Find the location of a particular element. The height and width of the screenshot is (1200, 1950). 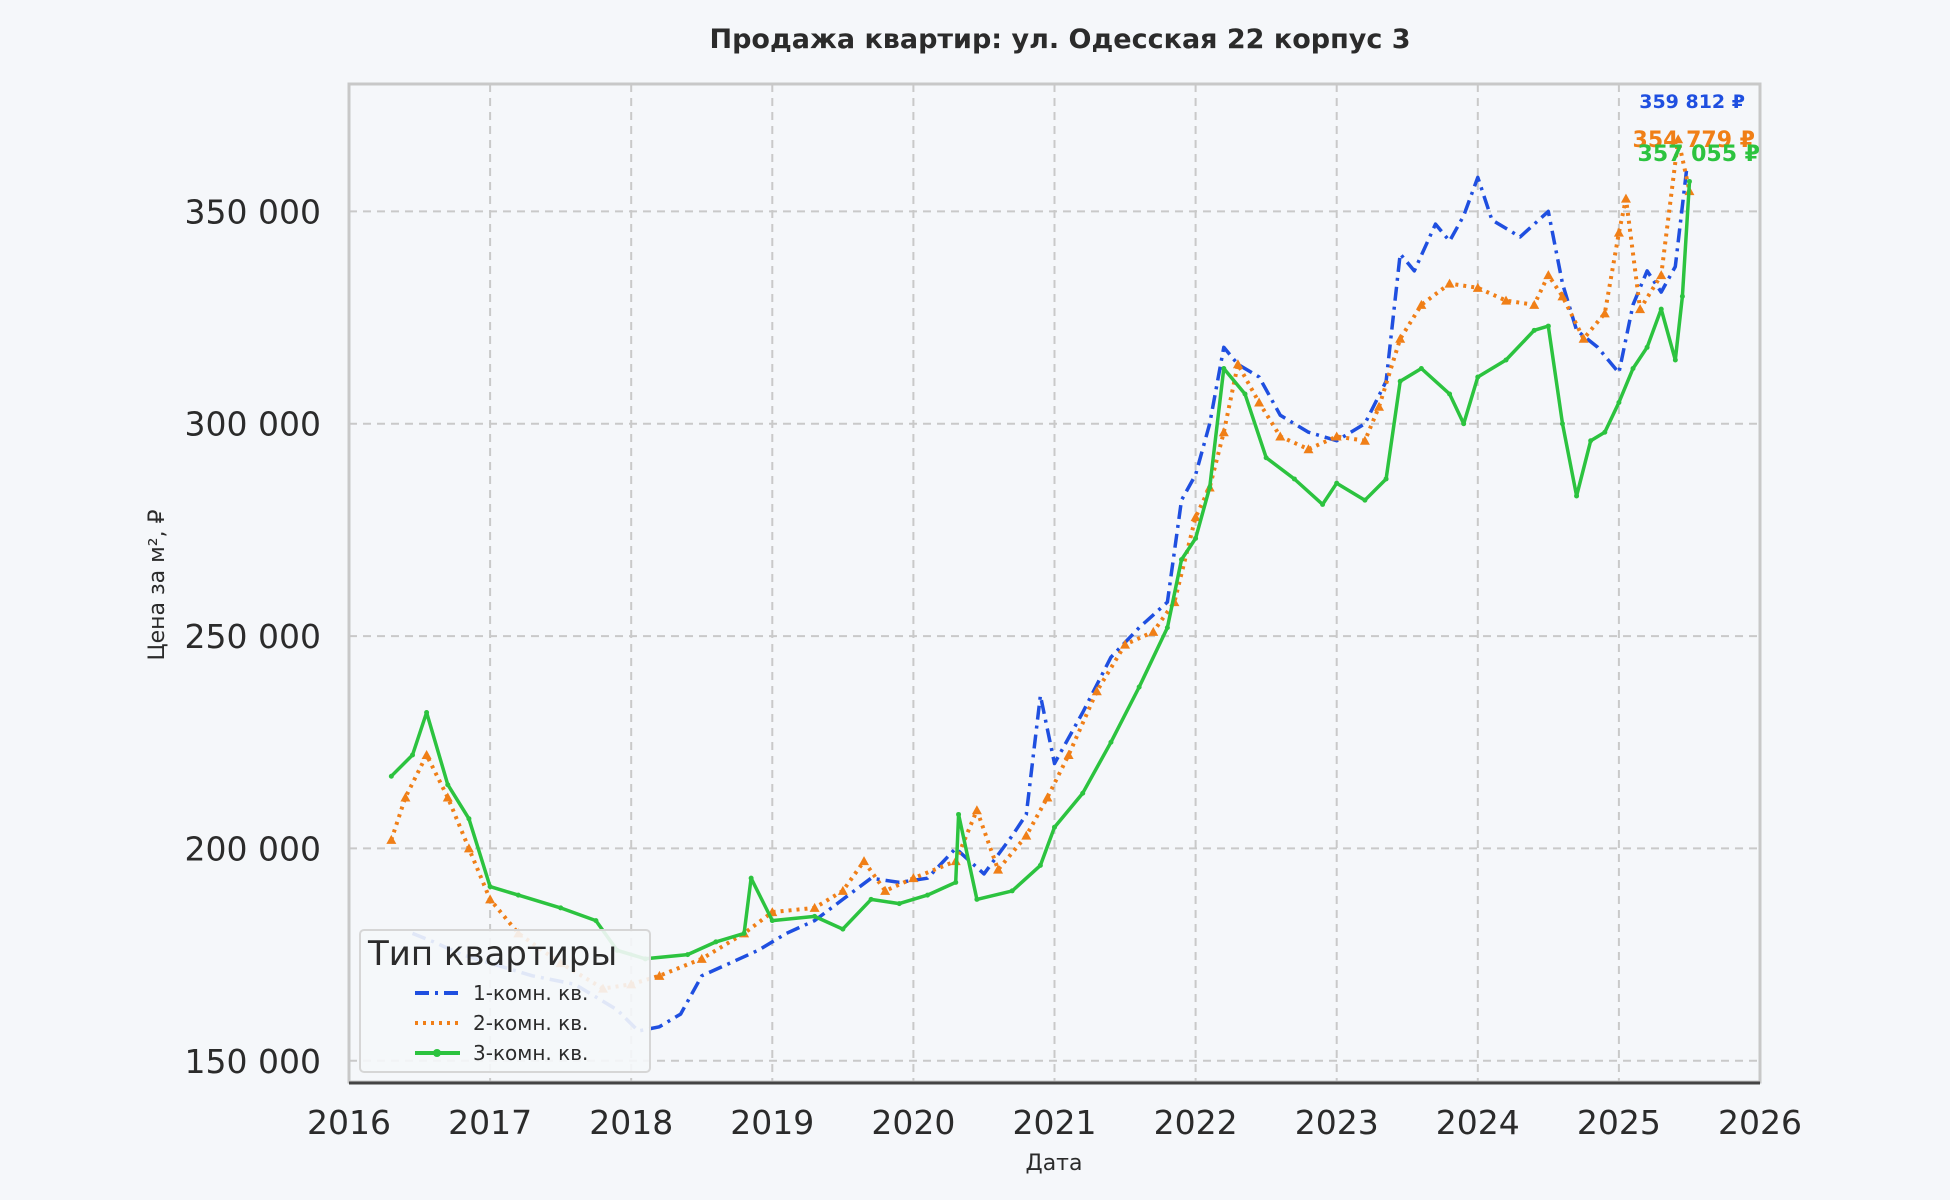

annotation-1: 359 812 ₽ is located at coordinates (1692, 102).